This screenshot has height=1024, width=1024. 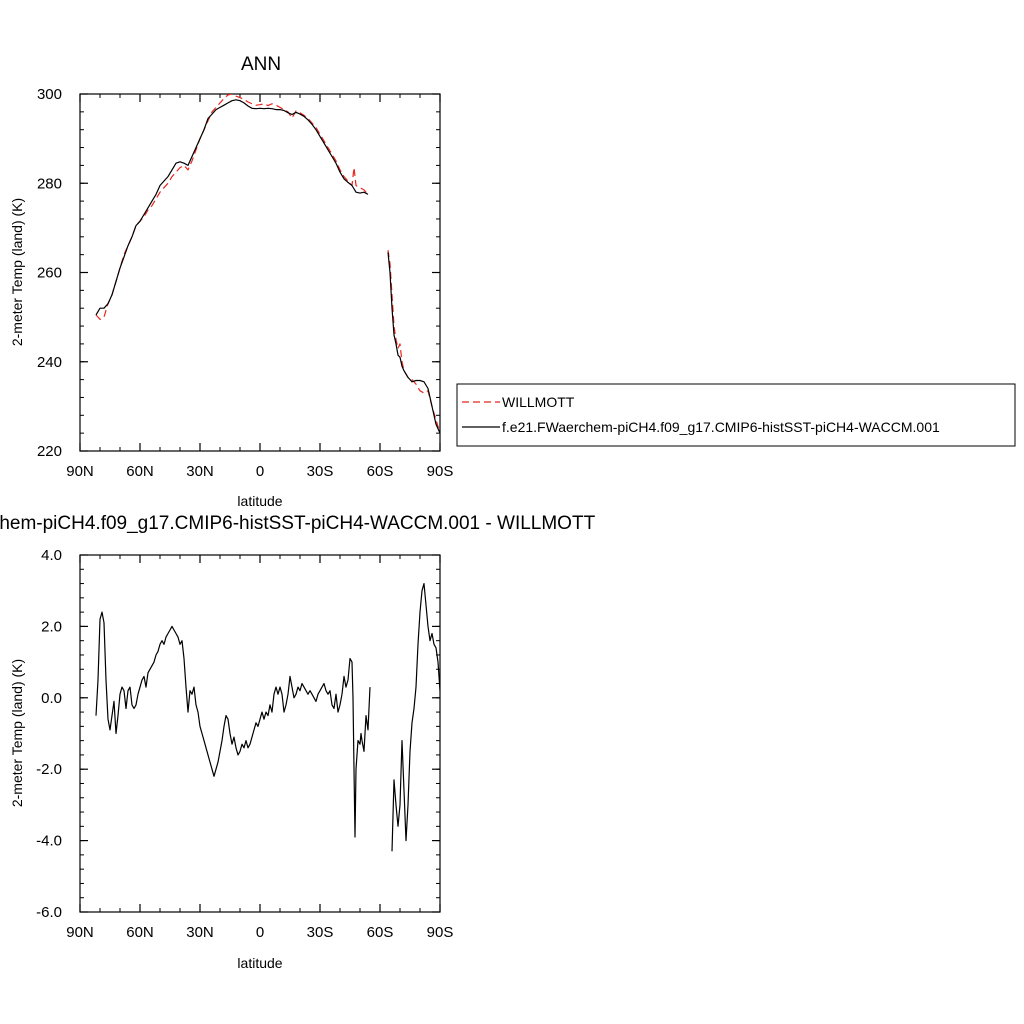 I want to click on y-tick-label: 280, so click(x=49, y=183).